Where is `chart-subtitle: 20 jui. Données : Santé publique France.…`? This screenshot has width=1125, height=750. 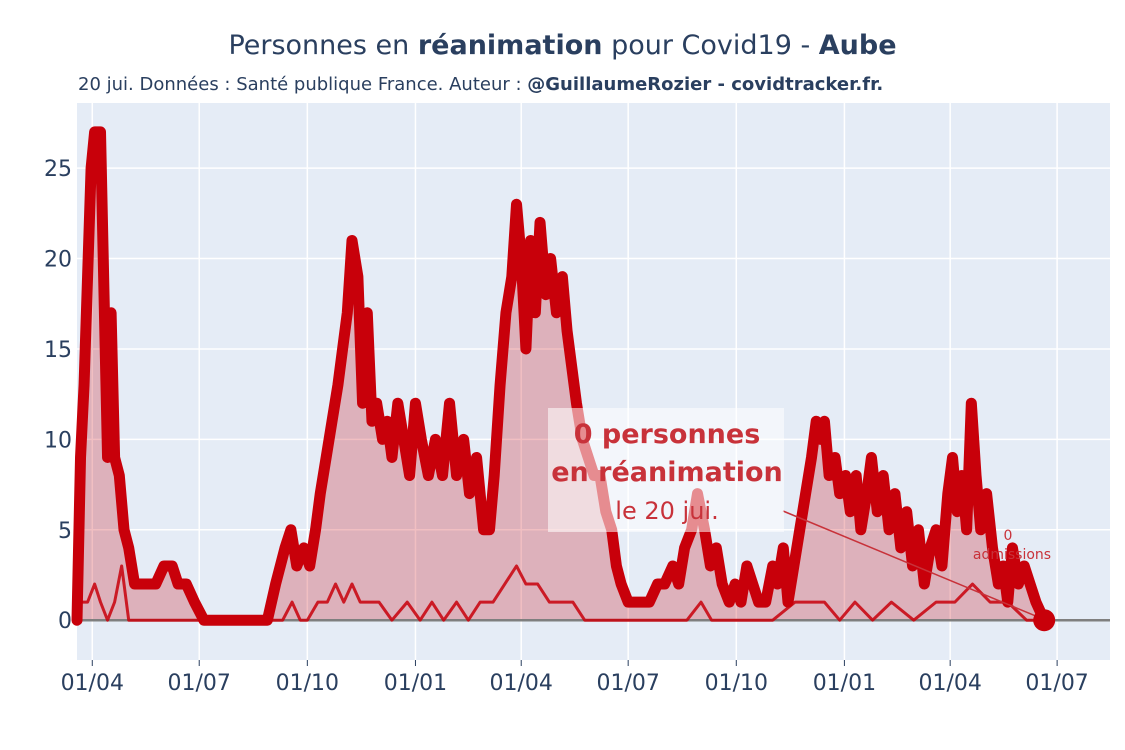
chart-subtitle: 20 jui. Données : Santé publique France.… is located at coordinates (481, 84).